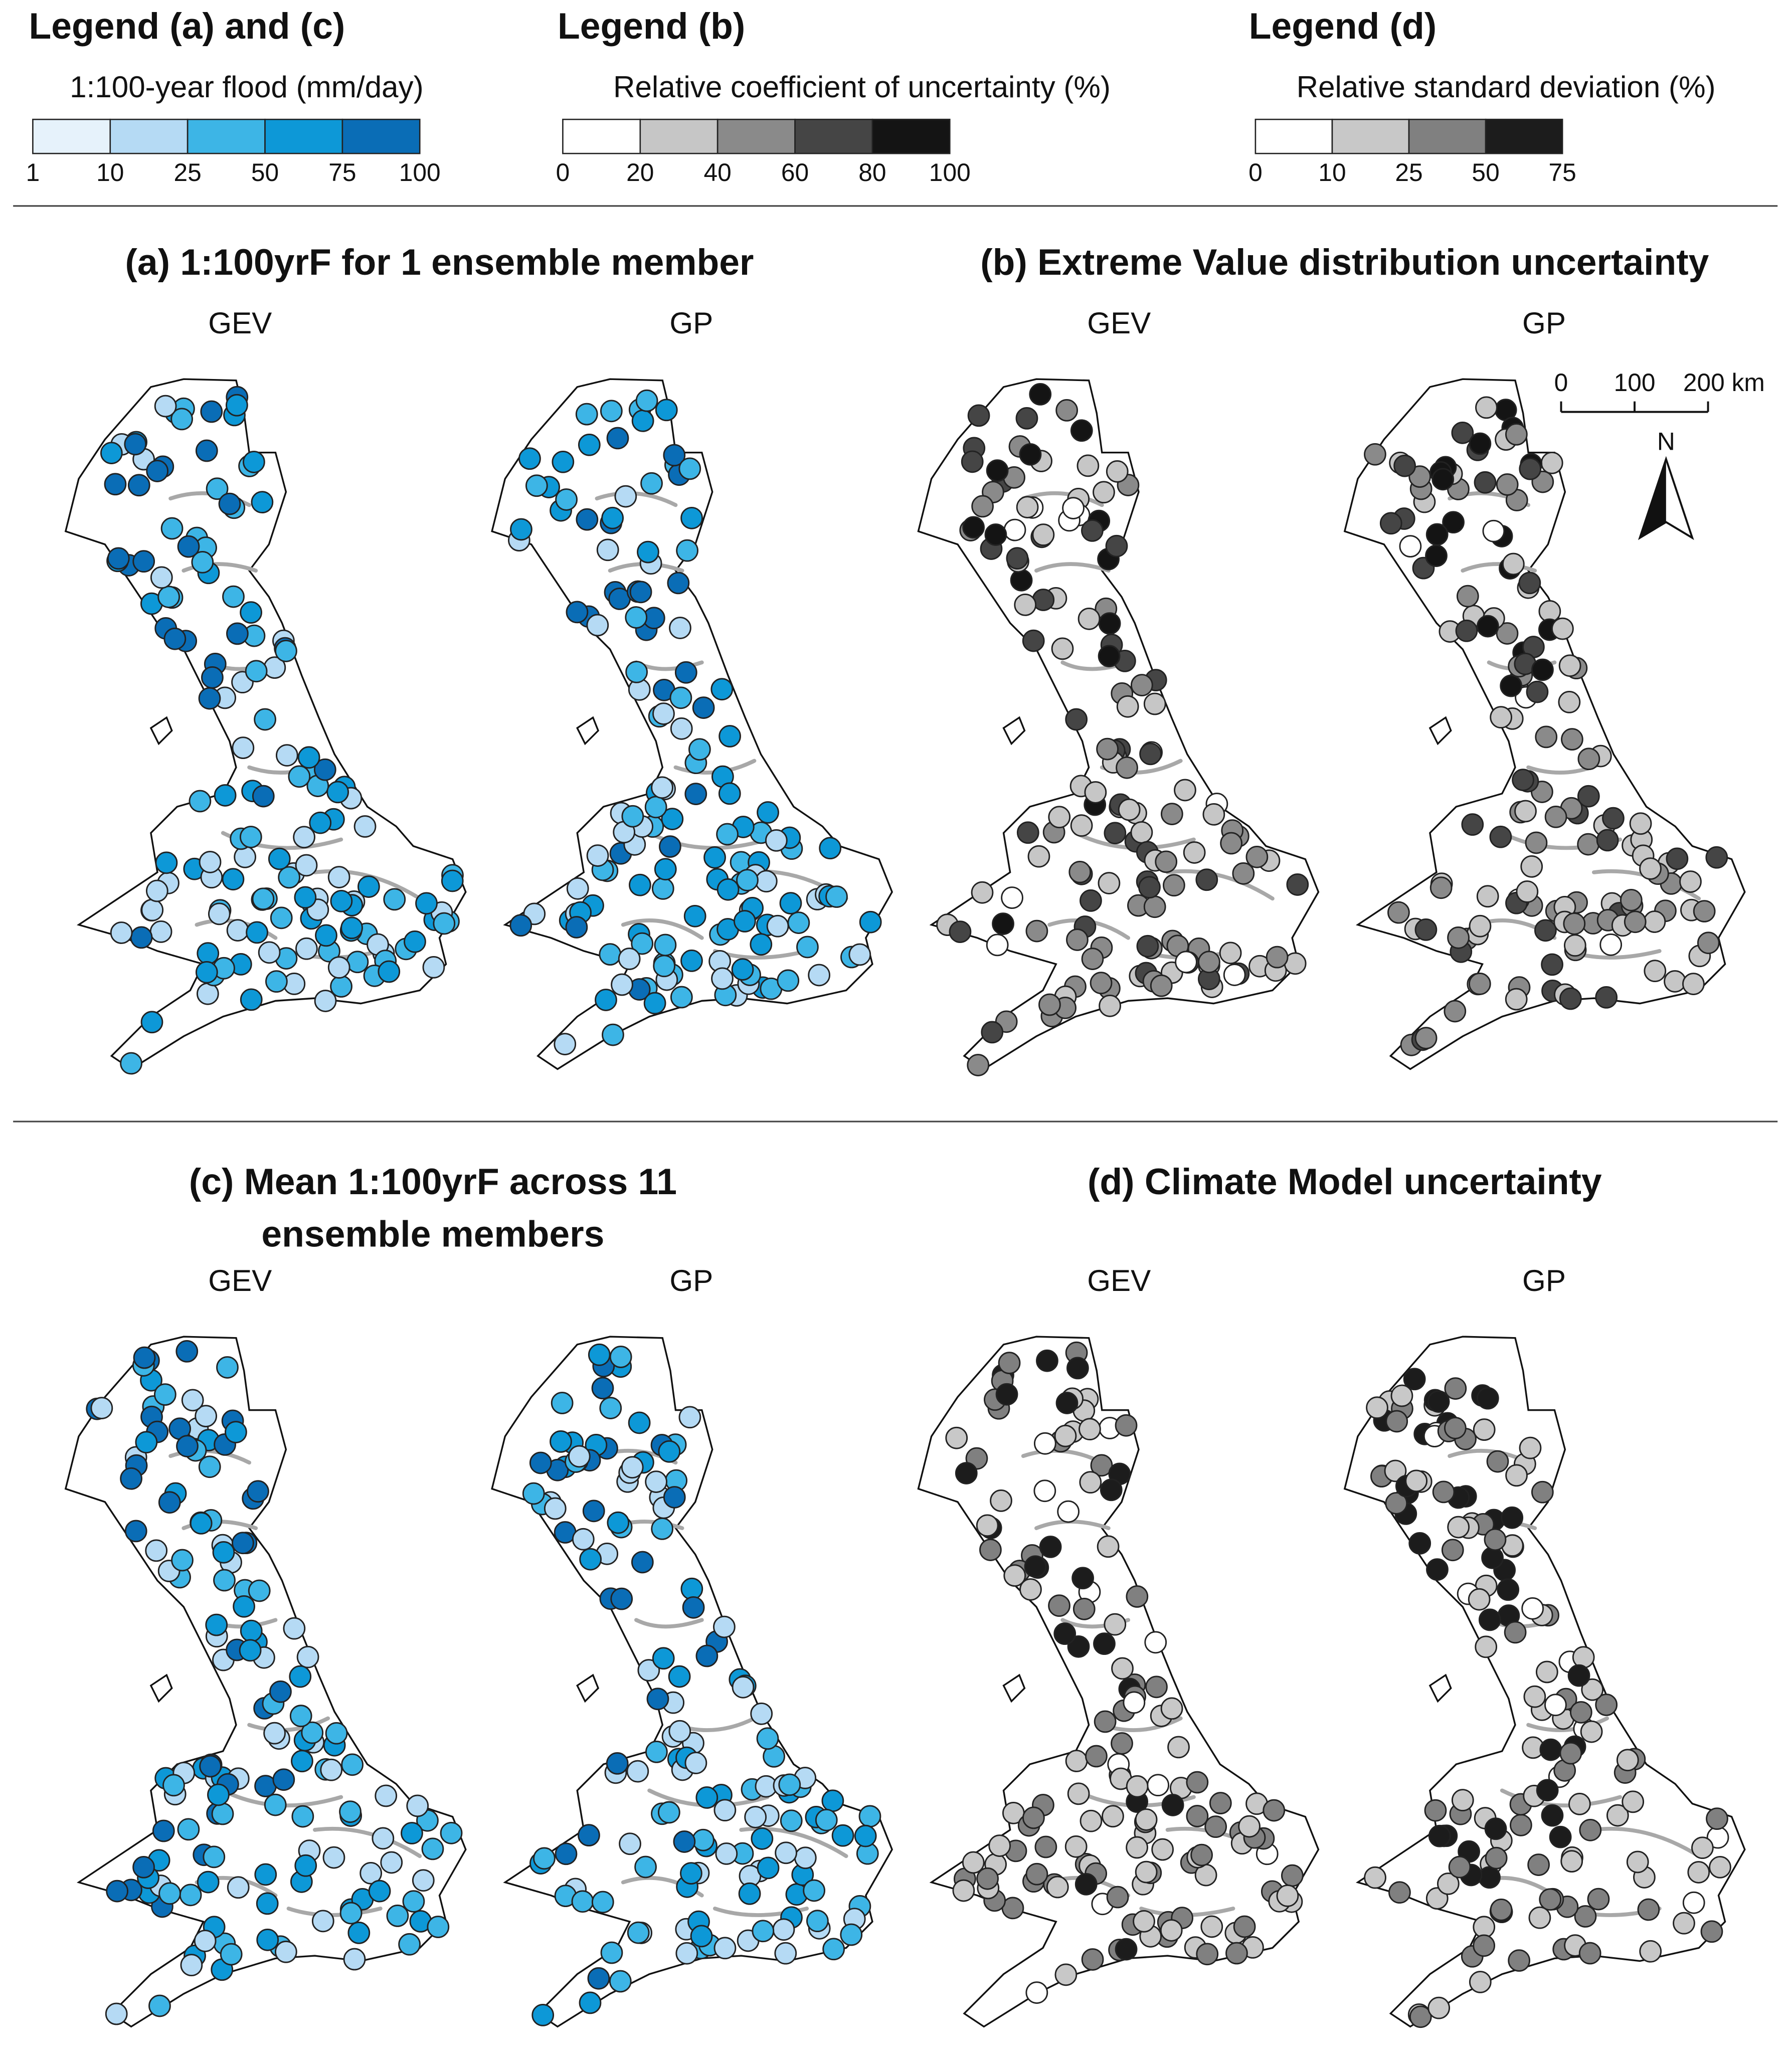 The height and width of the screenshot is (2061, 1792). What do you see at coordinates (432, 1234) in the screenshot?
I see `panel-title: ensemble members` at bounding box center [432, 1234].